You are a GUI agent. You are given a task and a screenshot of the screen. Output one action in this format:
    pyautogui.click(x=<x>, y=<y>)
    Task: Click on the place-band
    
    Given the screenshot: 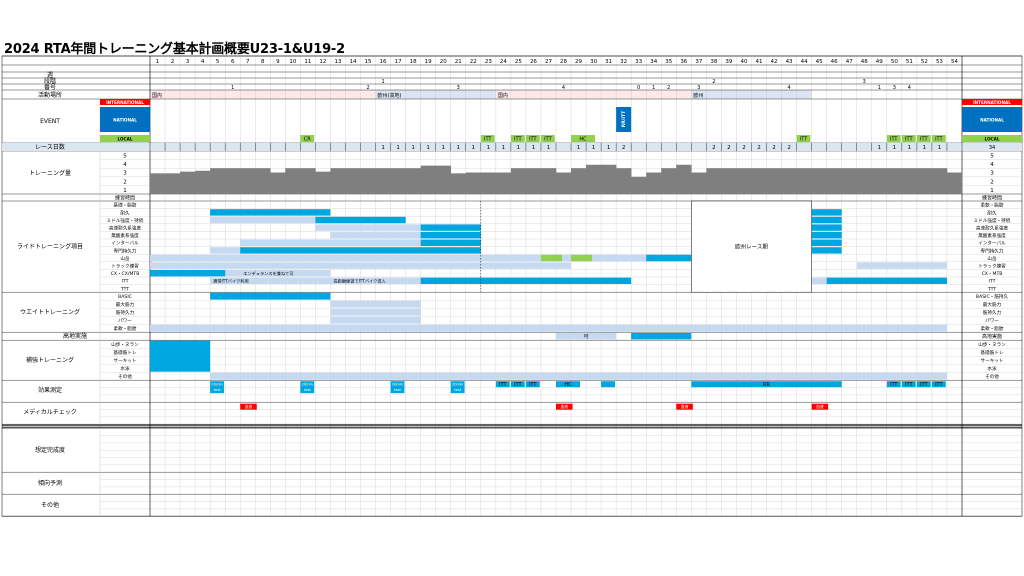 What is the action you would take?
    pyautogui.click(x=263, y=94)
    